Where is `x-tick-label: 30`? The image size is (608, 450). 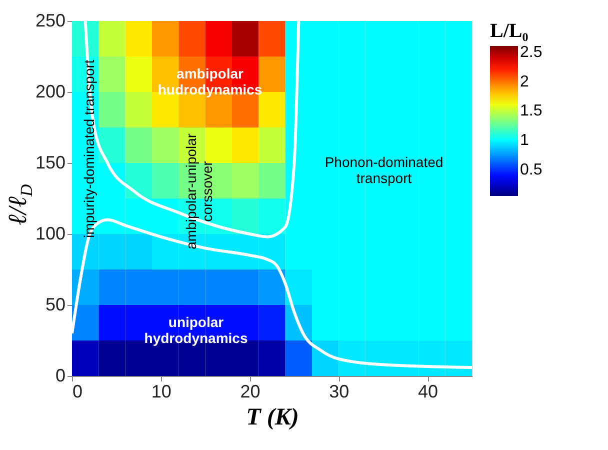
x-tick-label: 30 is located at coordinates (339, 392).